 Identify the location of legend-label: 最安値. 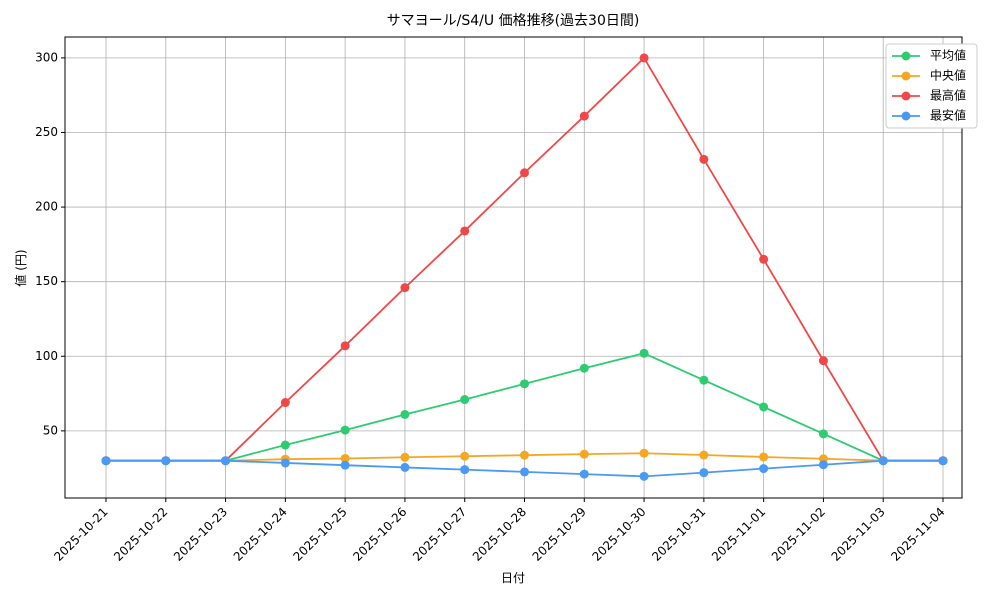
(948, 115).